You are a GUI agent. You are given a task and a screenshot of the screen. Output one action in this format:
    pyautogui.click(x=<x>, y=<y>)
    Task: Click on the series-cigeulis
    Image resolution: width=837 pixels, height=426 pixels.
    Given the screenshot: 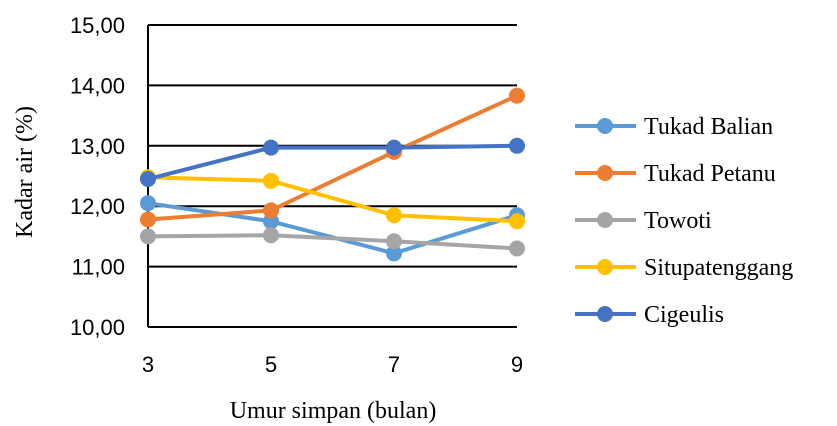 What is the action you would take?
    pyautogui.click(x=332, y=162)
    